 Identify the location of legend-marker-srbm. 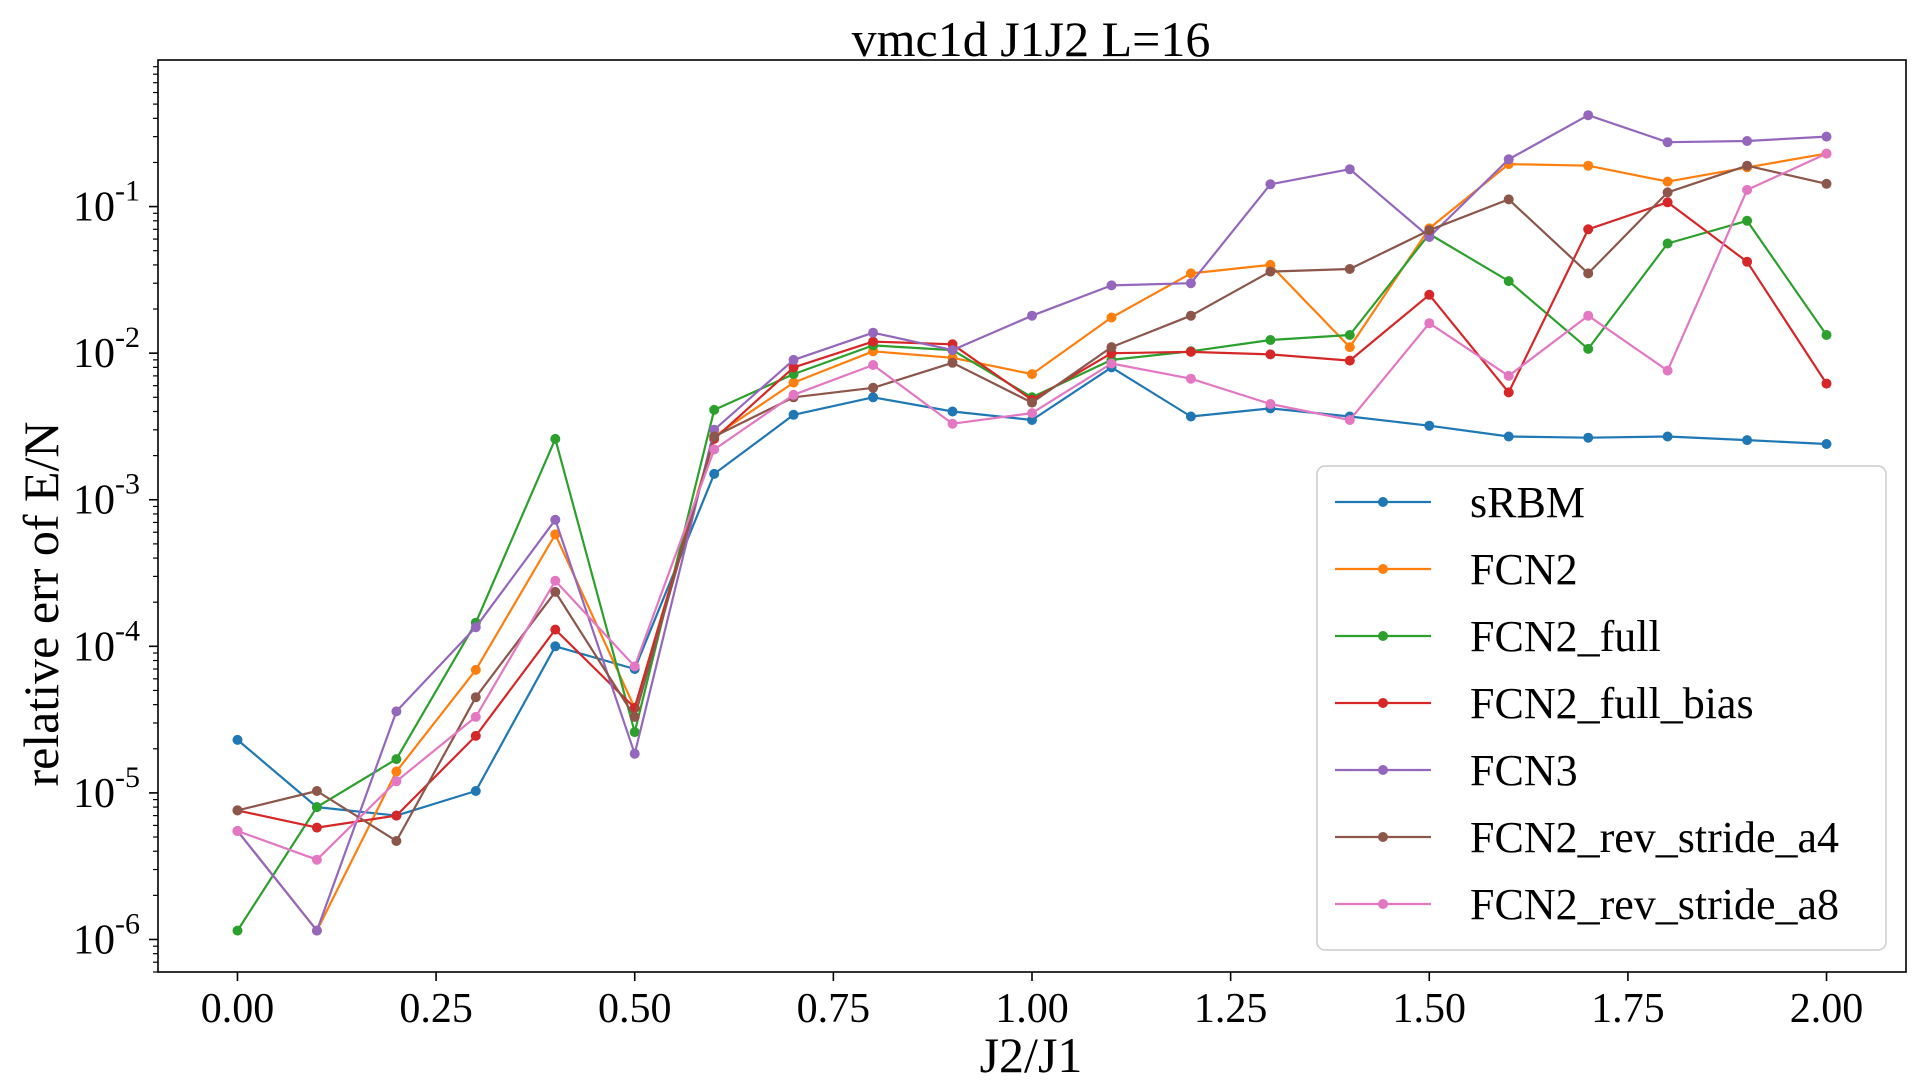
(1383, 502).